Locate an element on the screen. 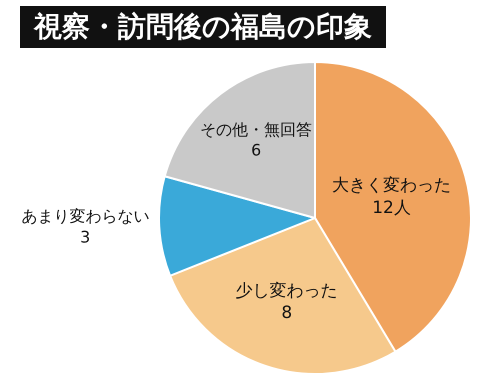 This screenshot has height=384, width=500. slice-label: その他・無回答 is located at coordinates (256, 129).